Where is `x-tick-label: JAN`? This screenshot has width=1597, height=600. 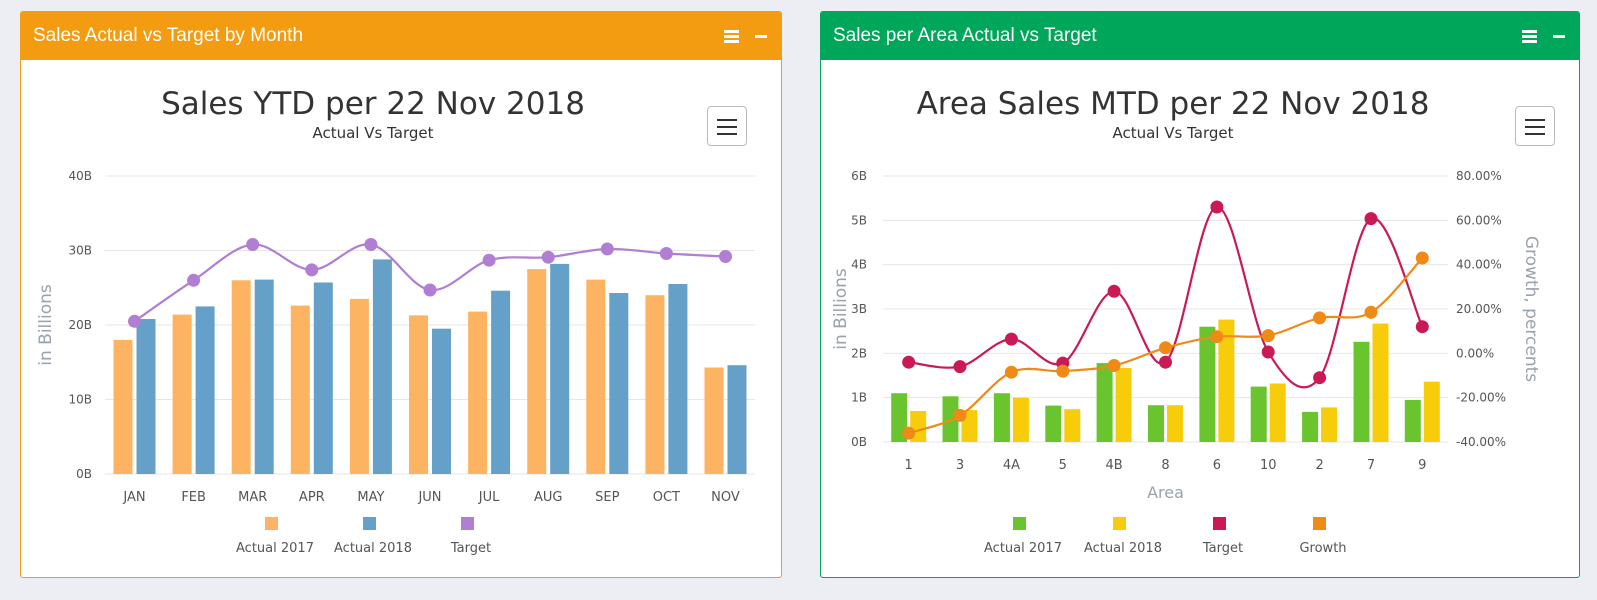
x-tick-label: JAN is located at coordinates (133, 497).